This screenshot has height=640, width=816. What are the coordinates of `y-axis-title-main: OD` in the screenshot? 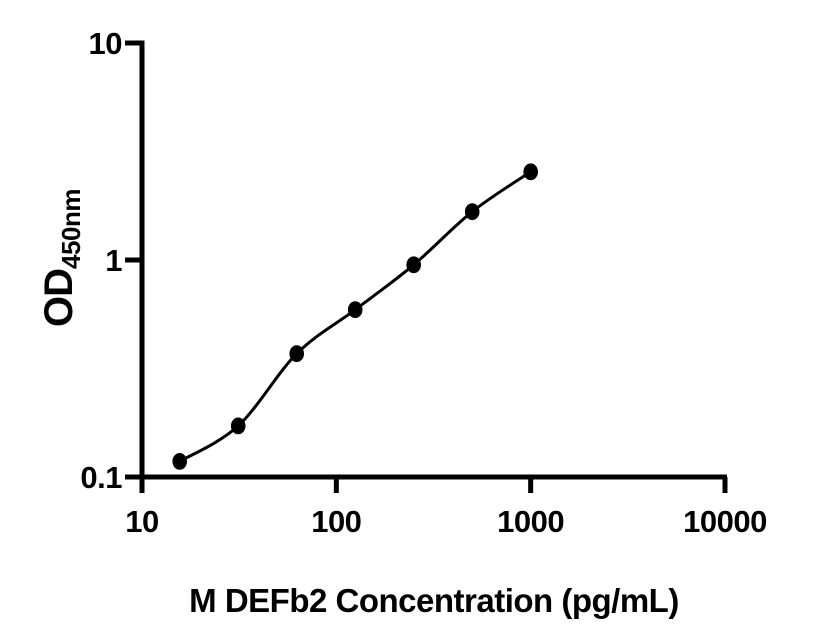 It's located at (59, 298).